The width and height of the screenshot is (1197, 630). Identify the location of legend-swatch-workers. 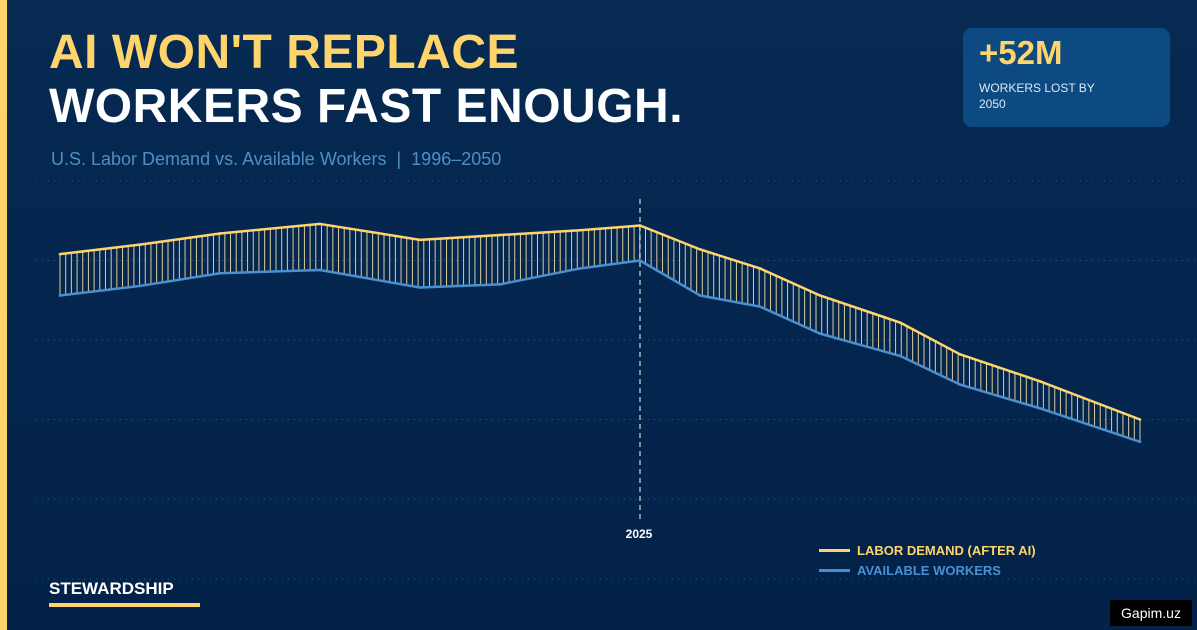
(834, 570).